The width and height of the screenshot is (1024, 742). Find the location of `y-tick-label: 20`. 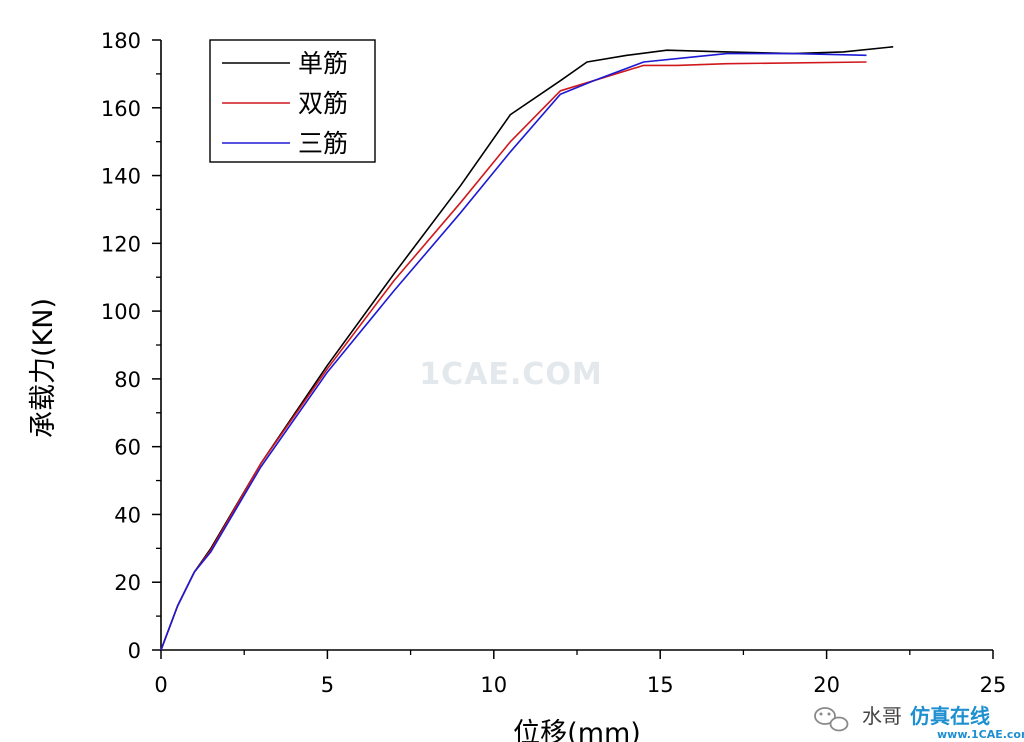

y-tick-label: 20 is located at coordinates (127, 583).